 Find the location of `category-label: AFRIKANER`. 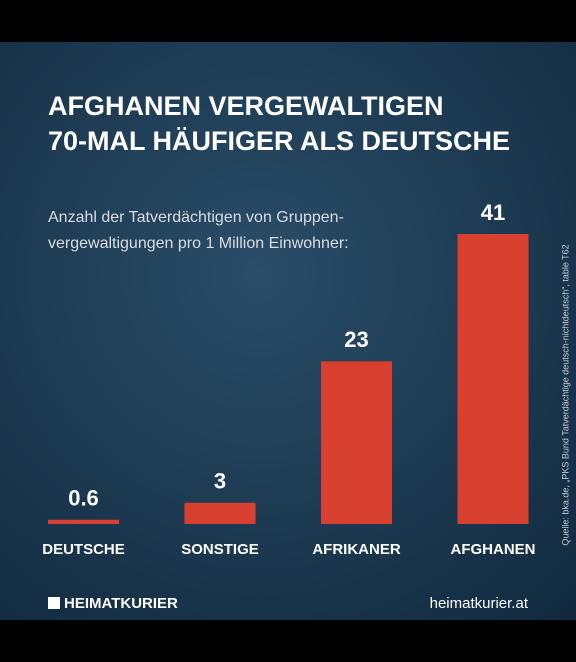

category-label: AFRIKANER is located at coordinates (356, 549).